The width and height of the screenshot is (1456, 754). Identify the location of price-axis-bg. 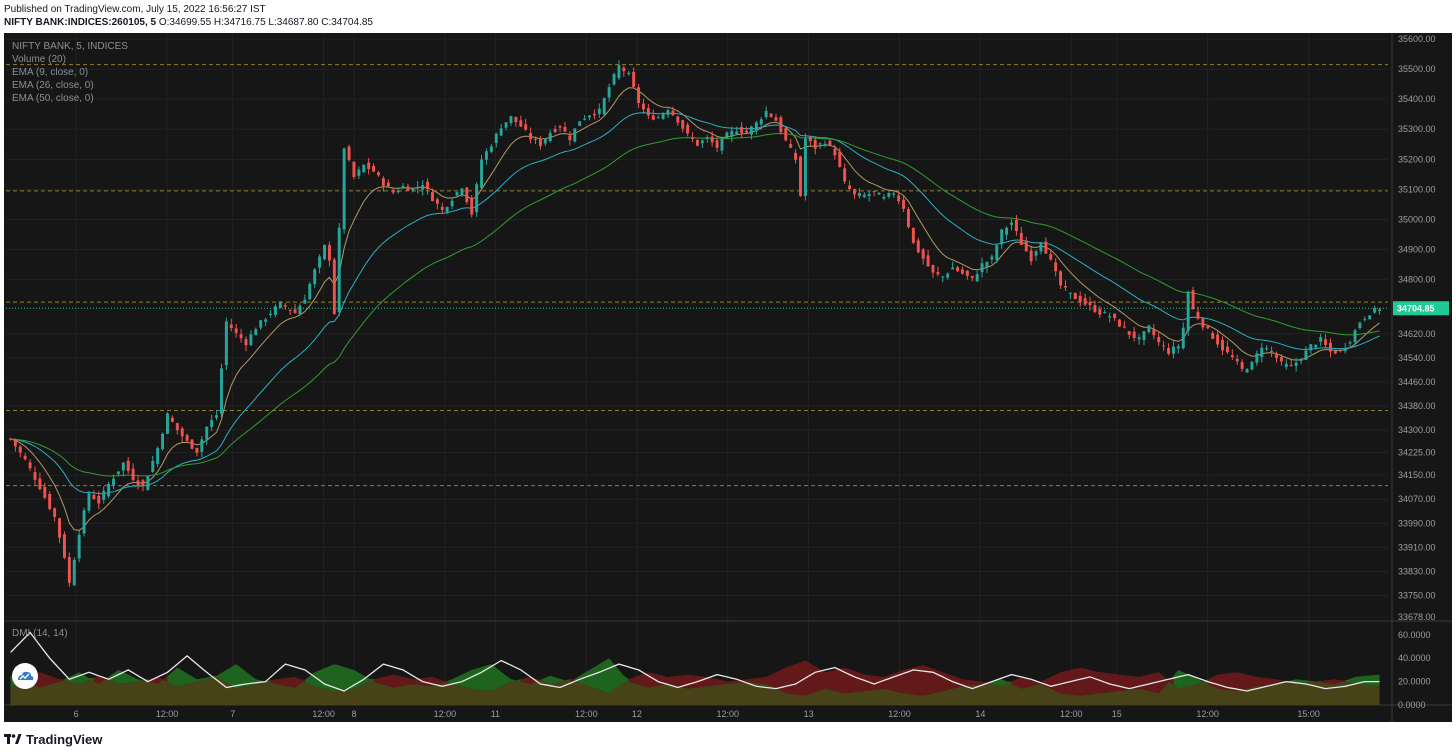
(1422, 377).